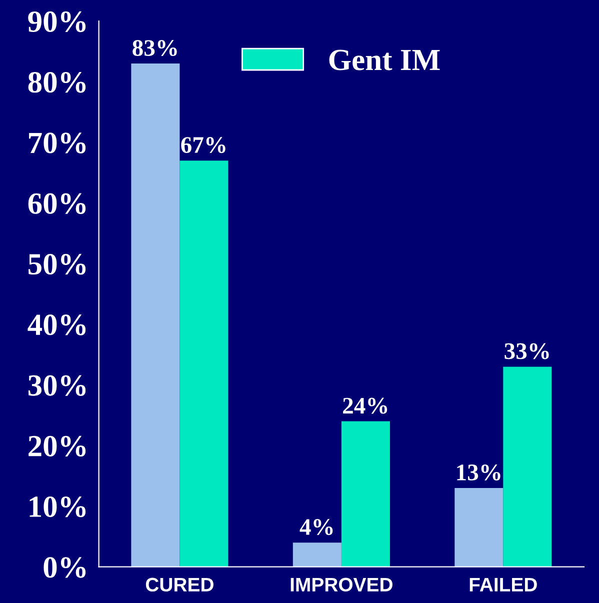  Describe the element at coordinates (154, 48) in the screenshot. I see `data-label: 83%` at that location.